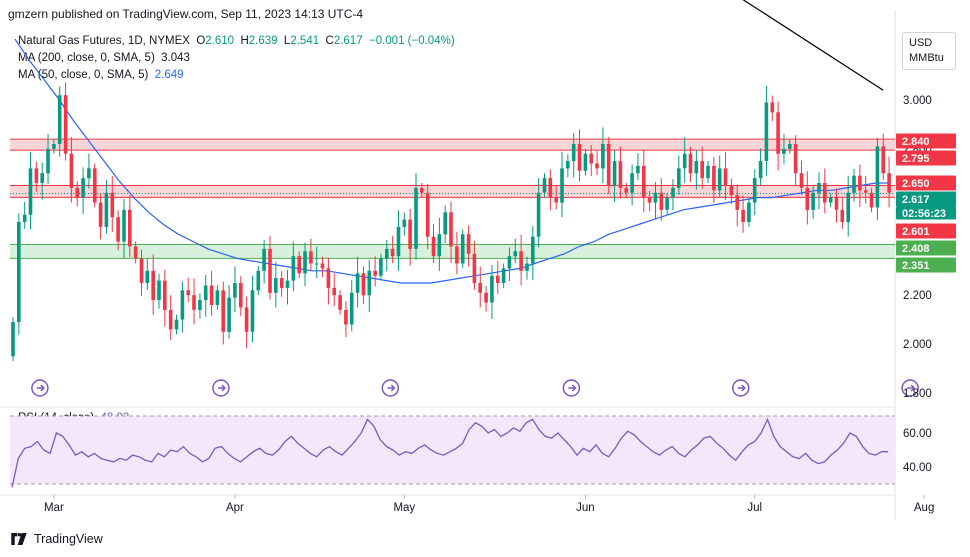 The height and width of the screenshot is (557, 970). I want to click on ma50-label: MA (50, close, 0, SMA, 5), so click(83, 75).